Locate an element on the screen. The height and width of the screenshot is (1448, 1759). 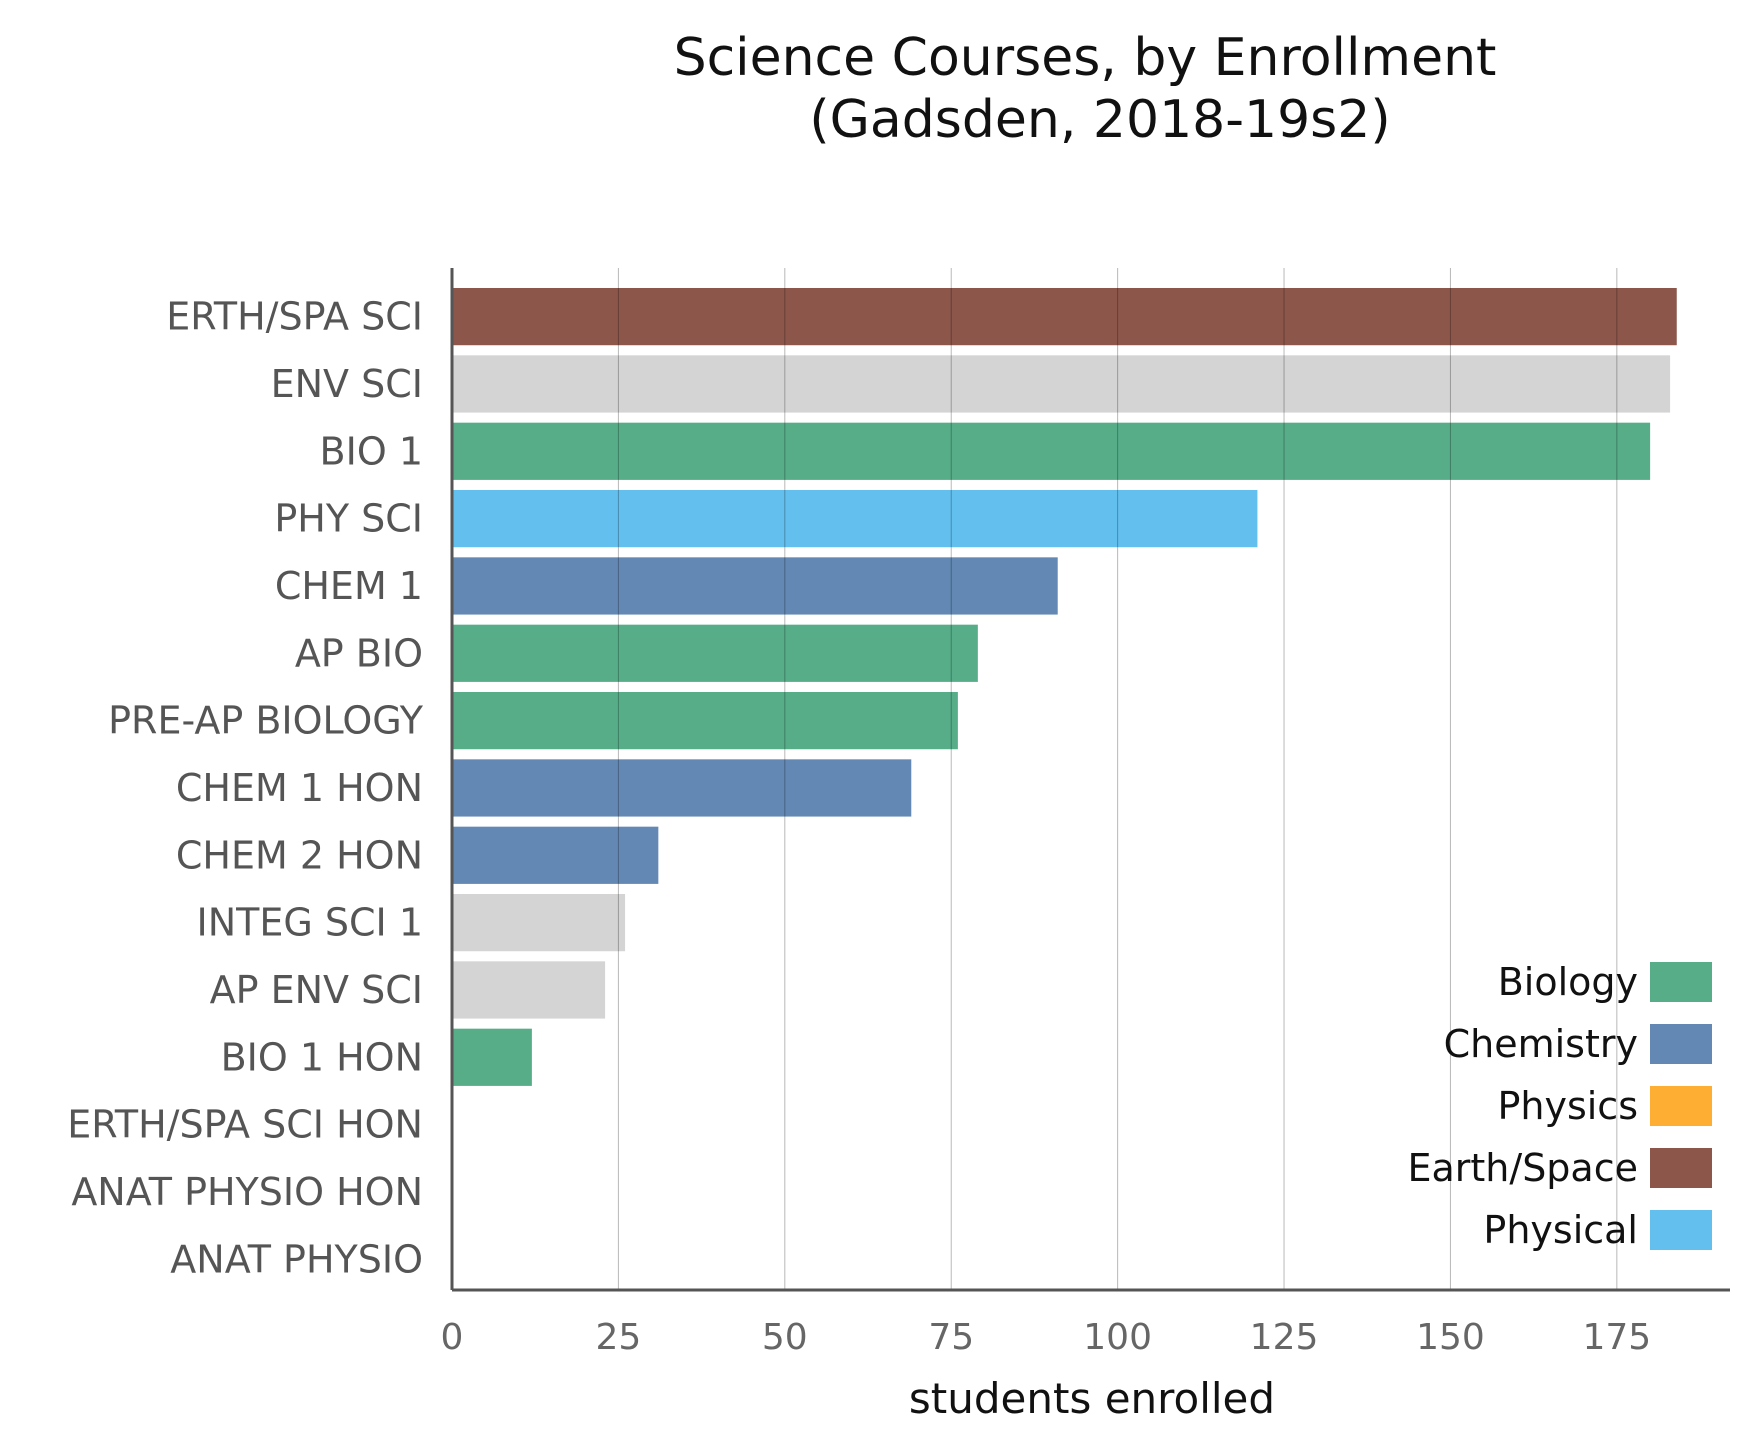
category-label: BIO 1 is located at coordinates (371, 451).